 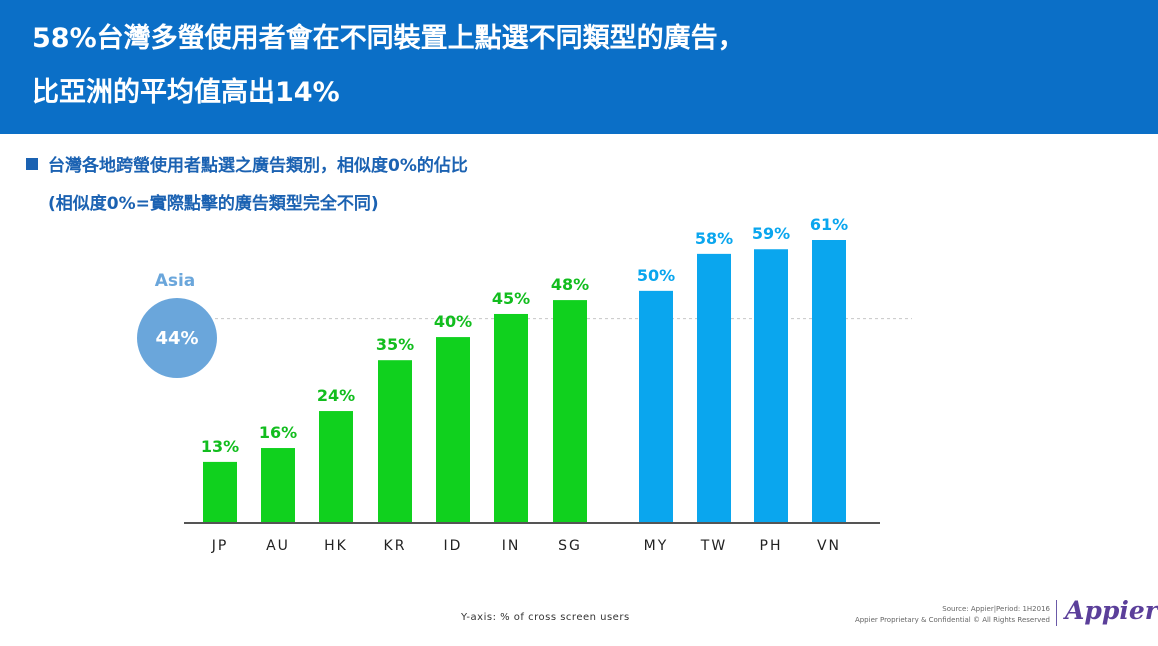 What do you see at coordinates (395, 546) in the screenshot?
I see `x-tick-label-kr: KR` at bounding box center [395, 546].